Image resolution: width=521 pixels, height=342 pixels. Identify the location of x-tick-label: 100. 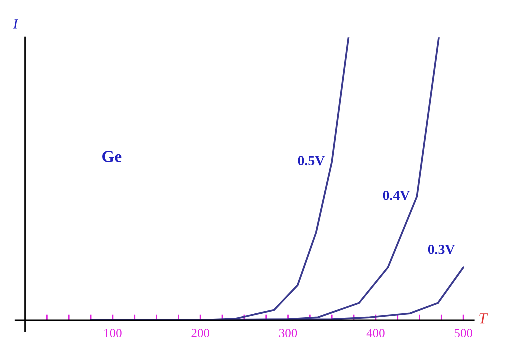
(113, 333).